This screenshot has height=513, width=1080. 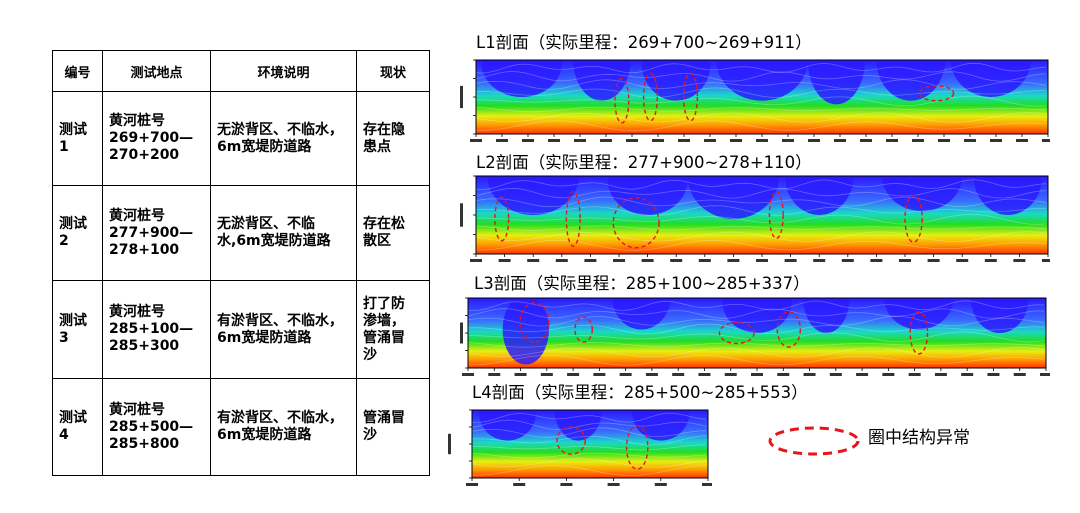 What do you see at coordinates (64, 435) in the screenshot?
I see `test-id-cell-line: 4` at bounding box center [64, 435].